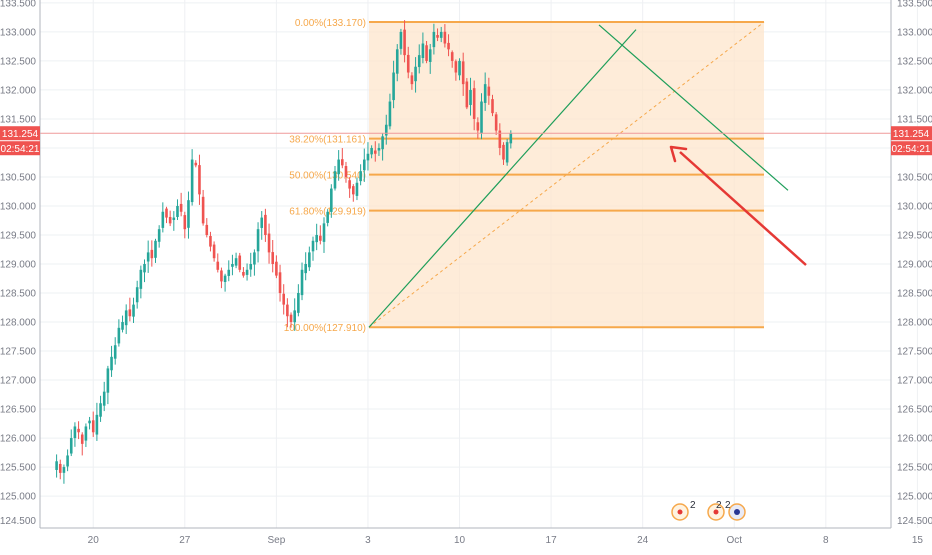 The image size is (932, 555). I want to click on event-marker-3: 2, so click(735, 510).